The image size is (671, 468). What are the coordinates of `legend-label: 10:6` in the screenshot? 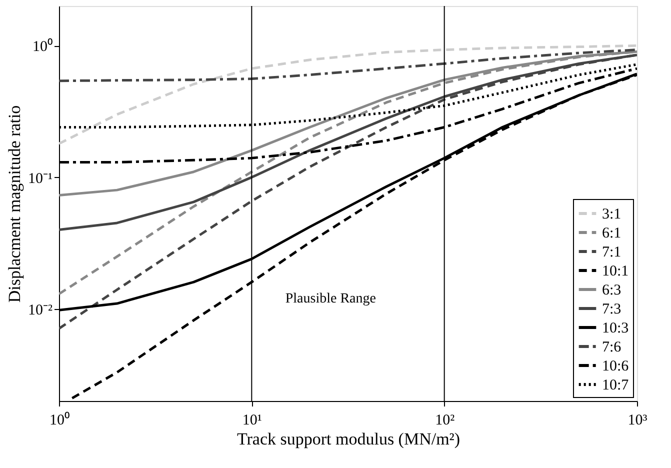 It's located at (616, 366).